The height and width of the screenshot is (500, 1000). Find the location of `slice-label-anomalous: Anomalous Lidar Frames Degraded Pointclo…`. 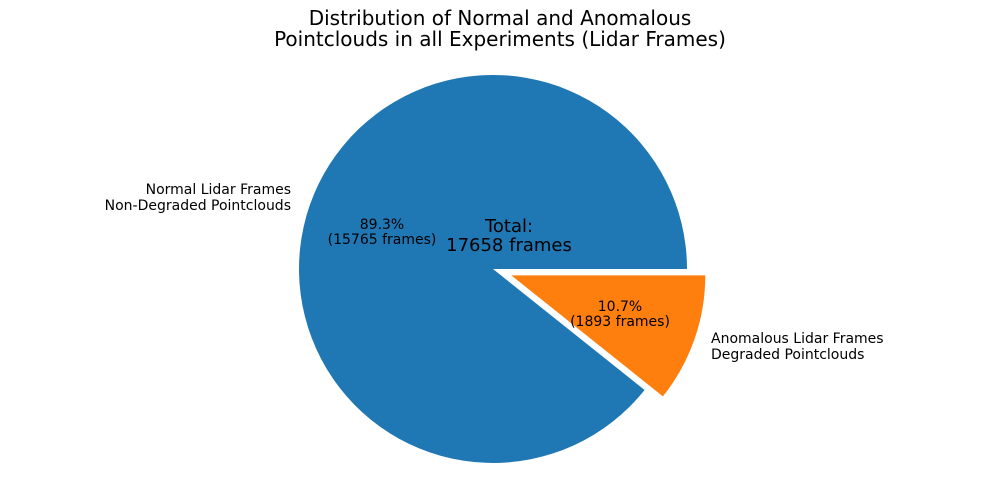

slice-label-anomalous: Anomalous Lidar Frames Degraded Pointclo… is located at coordinates (797, 347).